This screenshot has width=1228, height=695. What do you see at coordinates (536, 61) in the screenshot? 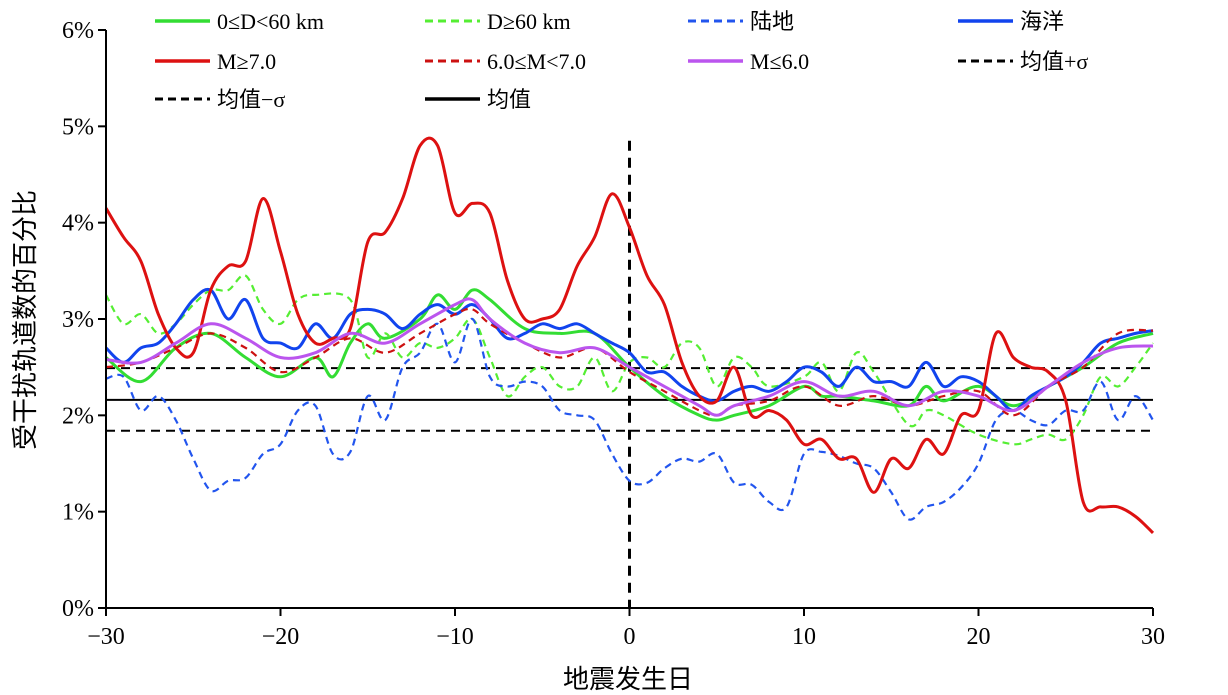
I see `legend-label: 6.0≤M<7.0` at bounding box center [536, 61].